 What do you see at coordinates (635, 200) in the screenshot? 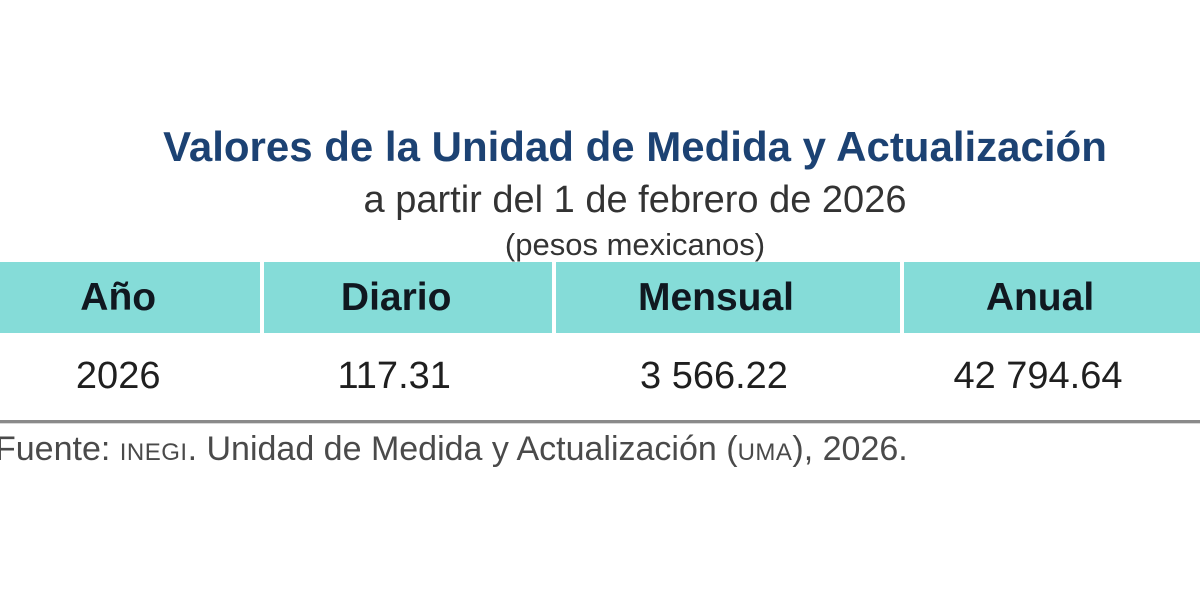
I see `page-subtitle: a partir del 1 de febrero de 2026` at bounding box center [635, 200].